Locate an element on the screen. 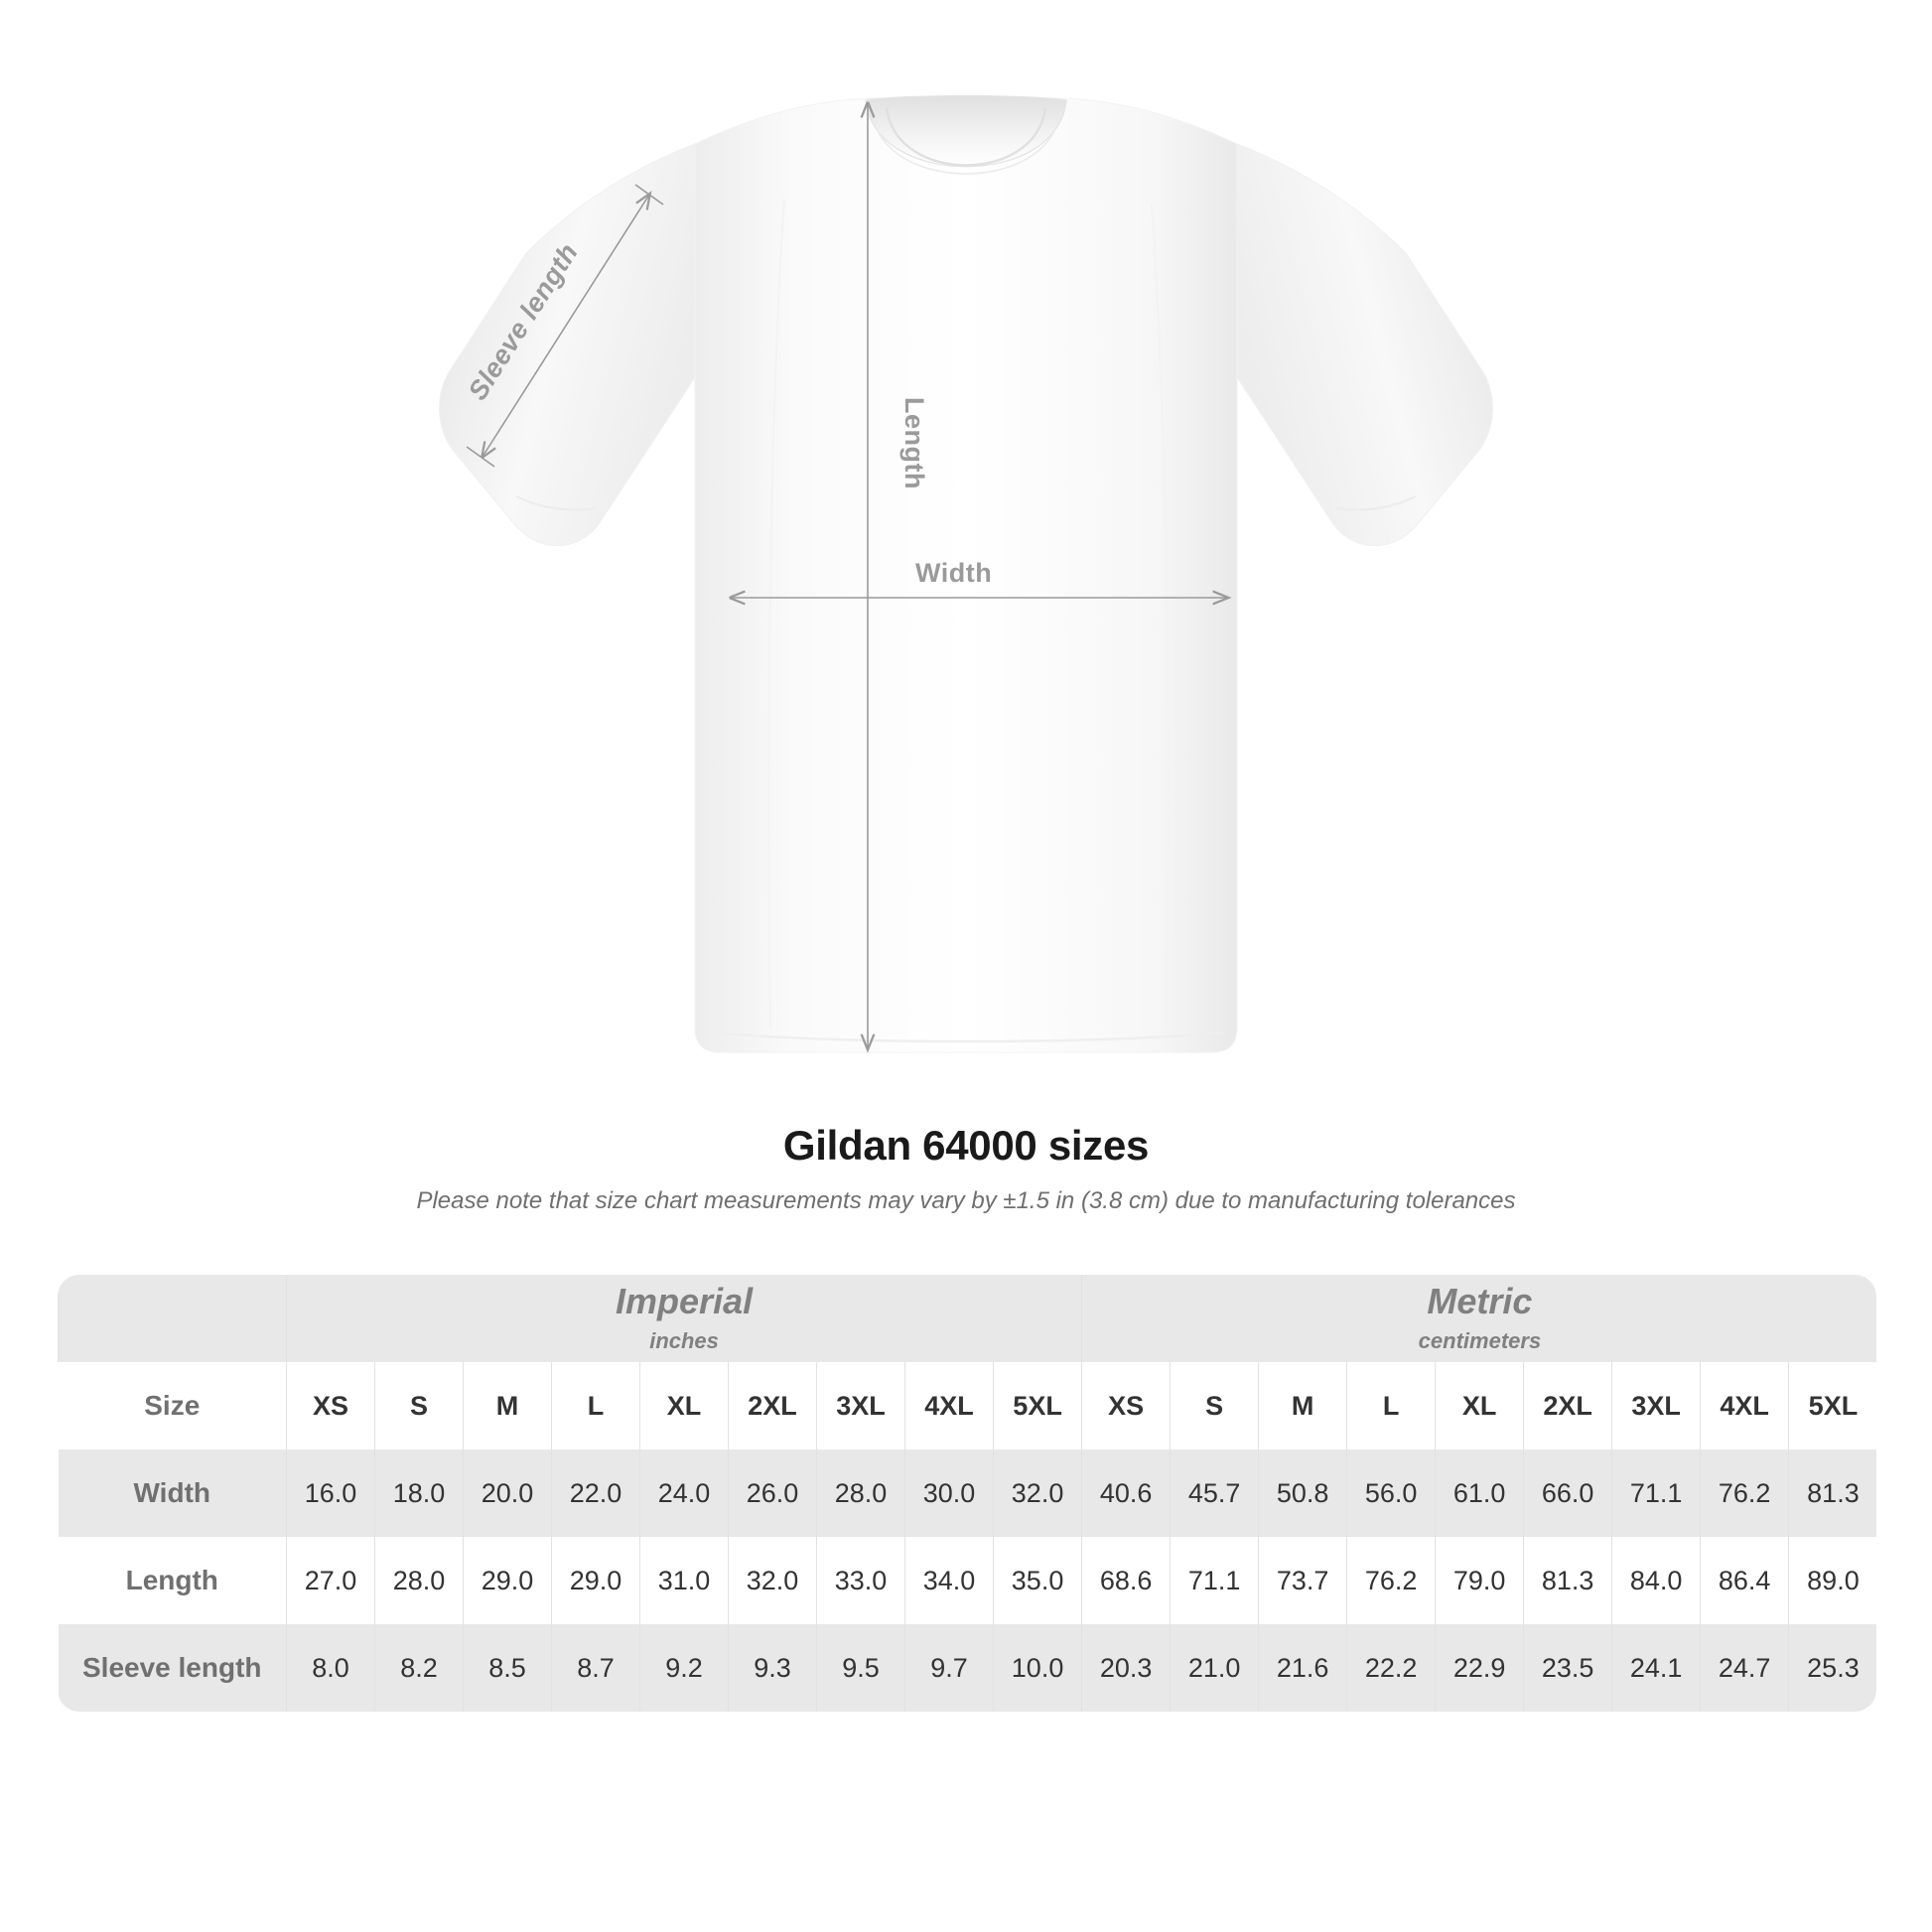  row-label-length: Length is located at coordinates (172, 1581).